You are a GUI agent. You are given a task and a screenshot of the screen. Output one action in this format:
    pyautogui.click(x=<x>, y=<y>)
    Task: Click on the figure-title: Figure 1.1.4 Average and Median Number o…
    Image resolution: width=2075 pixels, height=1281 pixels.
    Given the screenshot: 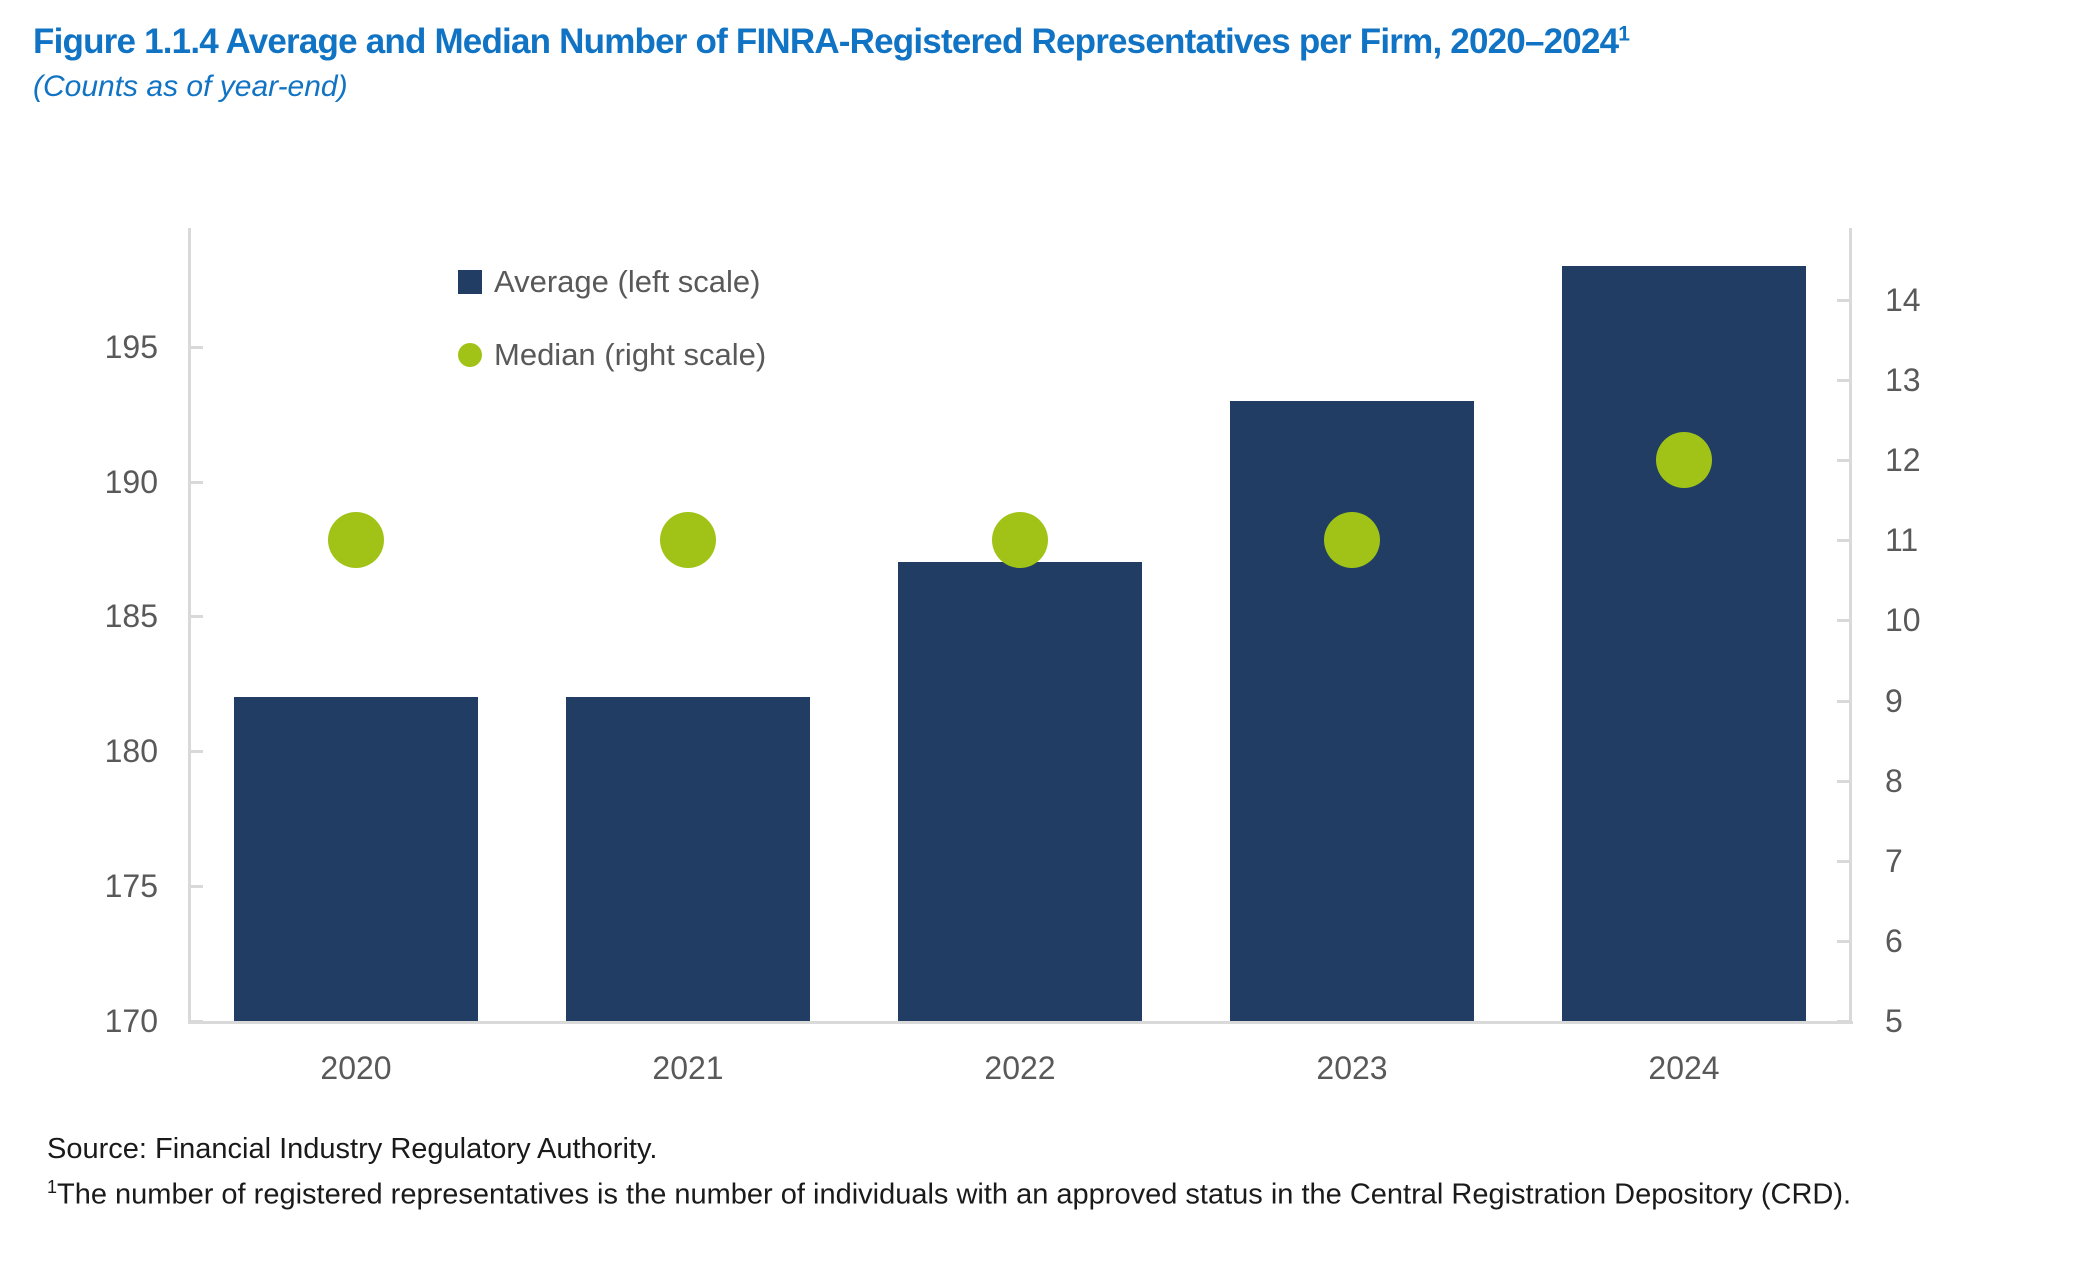 What is the action you would take?
    pyautogui.click(x=831, y=42)
    